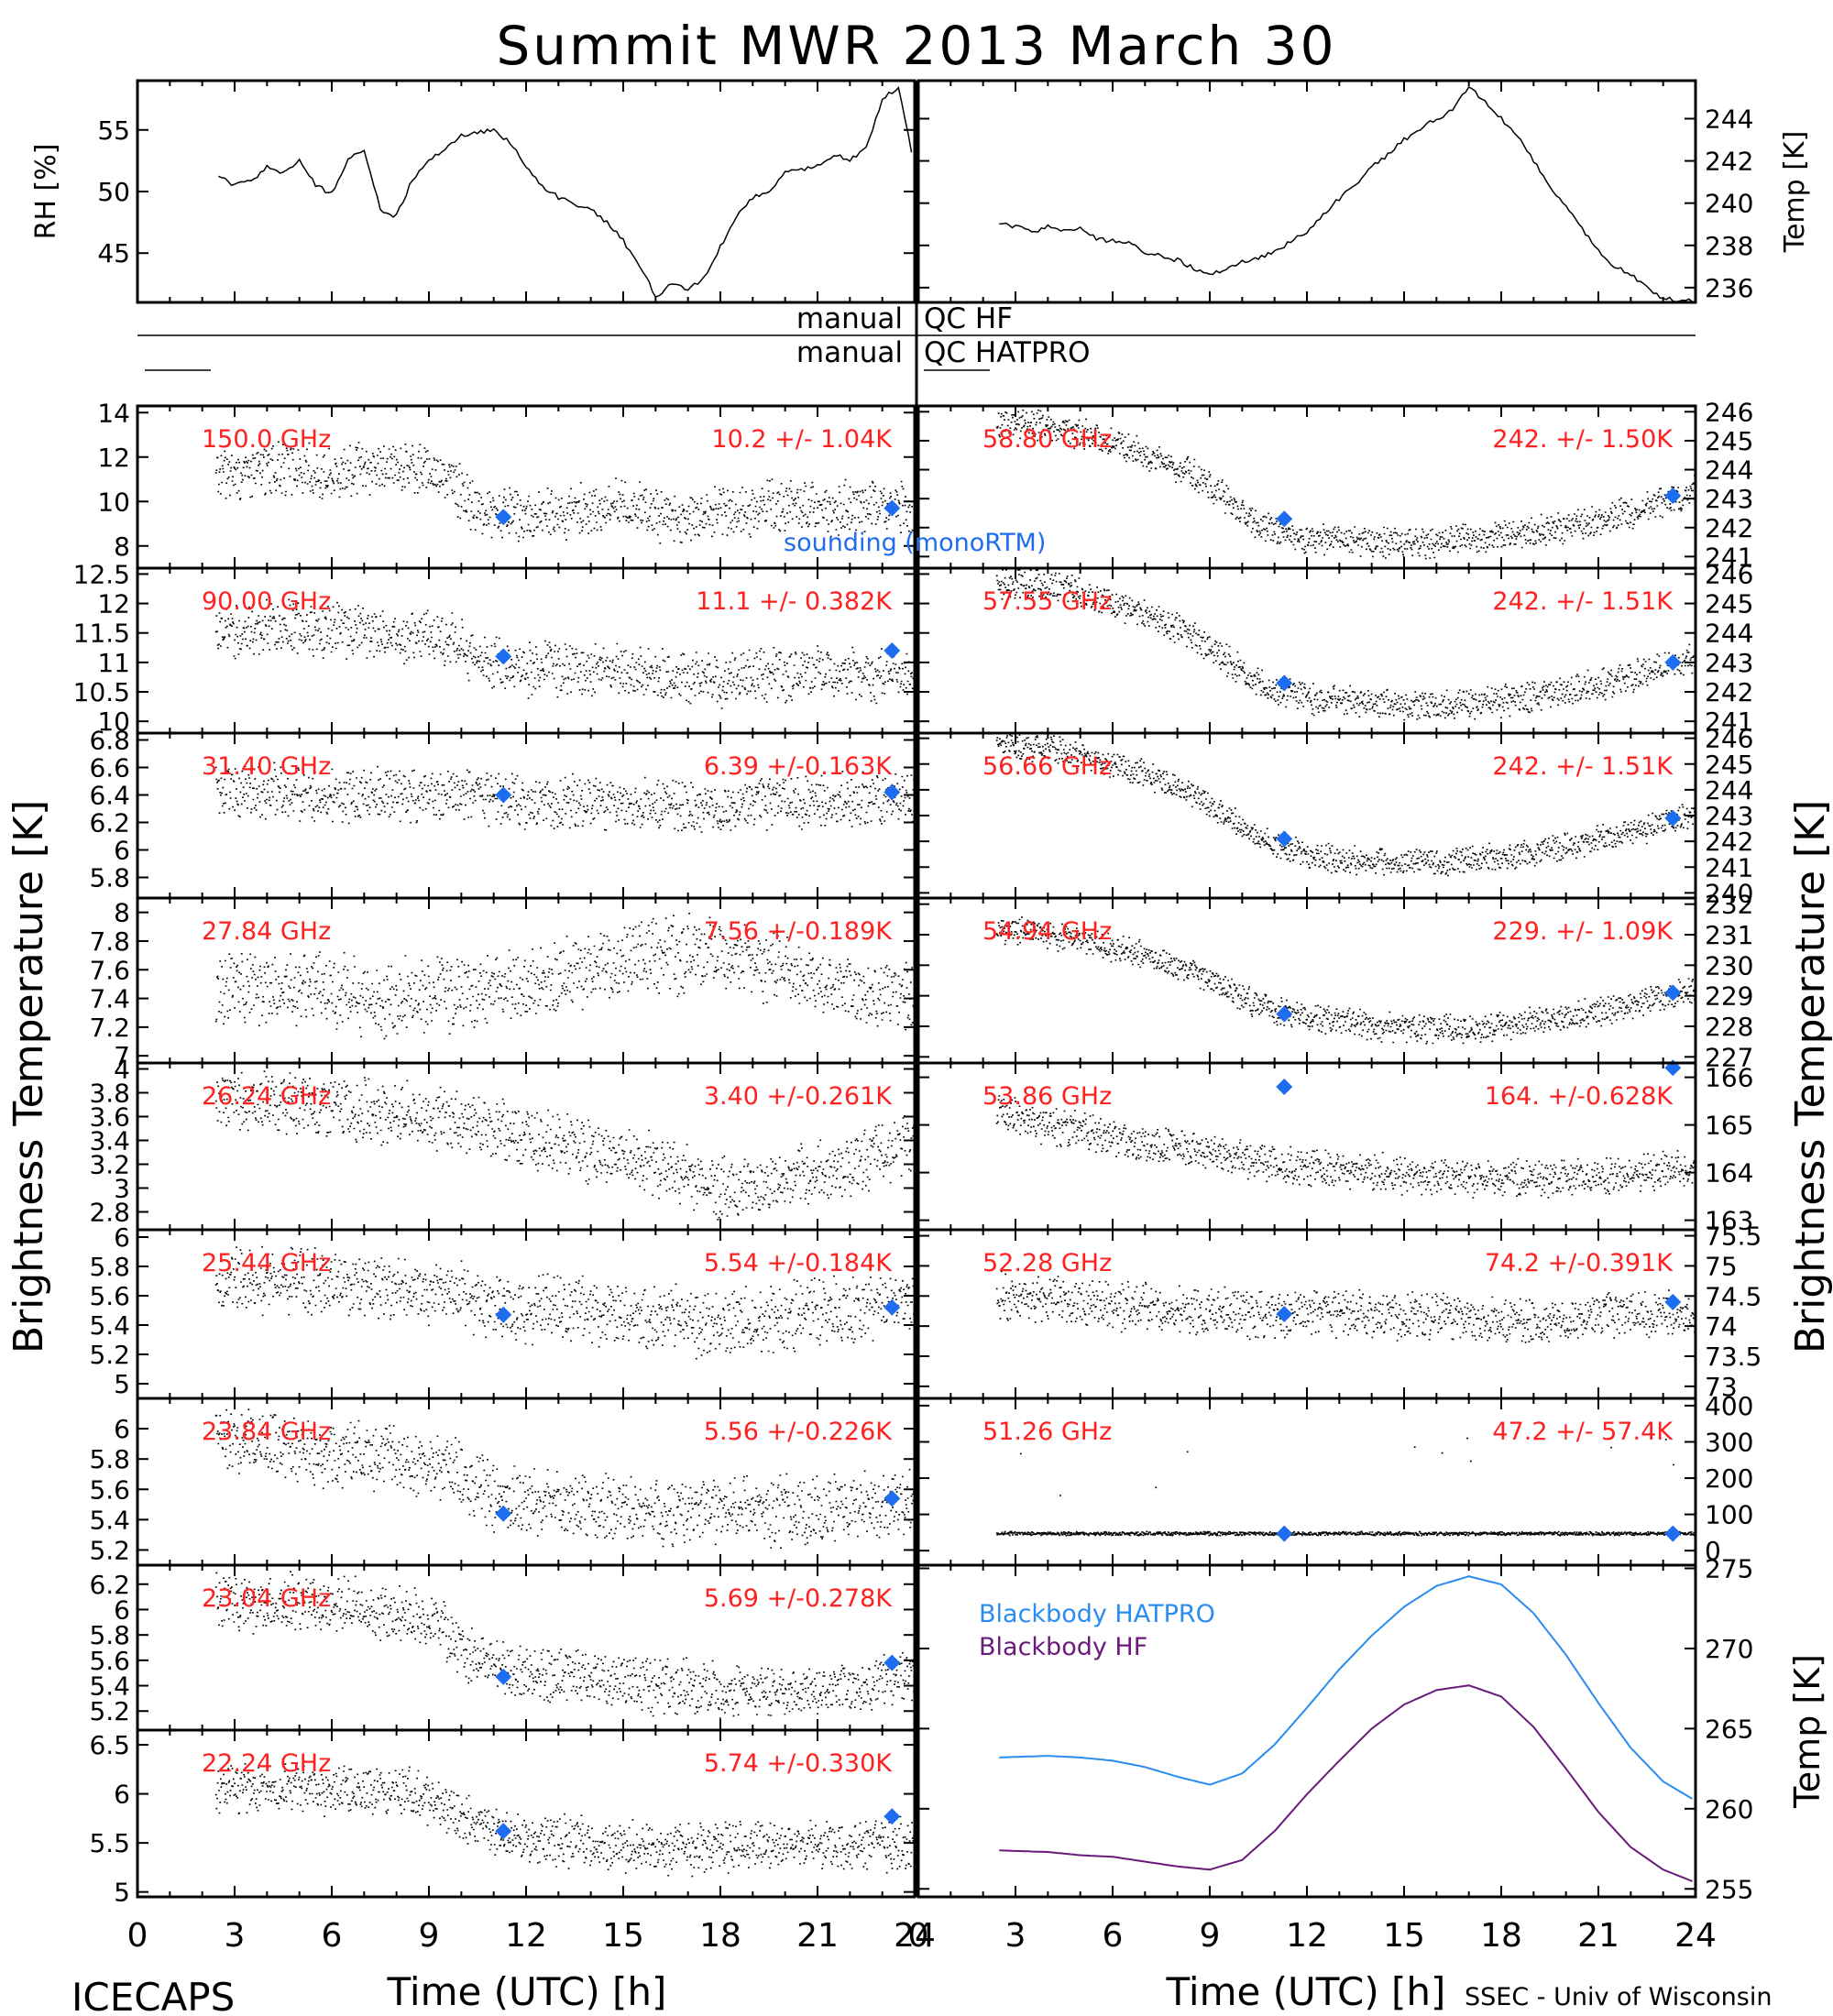 The image size is (1833, 2016). What do you see at coordinates (1729, 1889) in the screenshot?
I see `y-tick-label: 255` at bounding box center [1729, 1889].